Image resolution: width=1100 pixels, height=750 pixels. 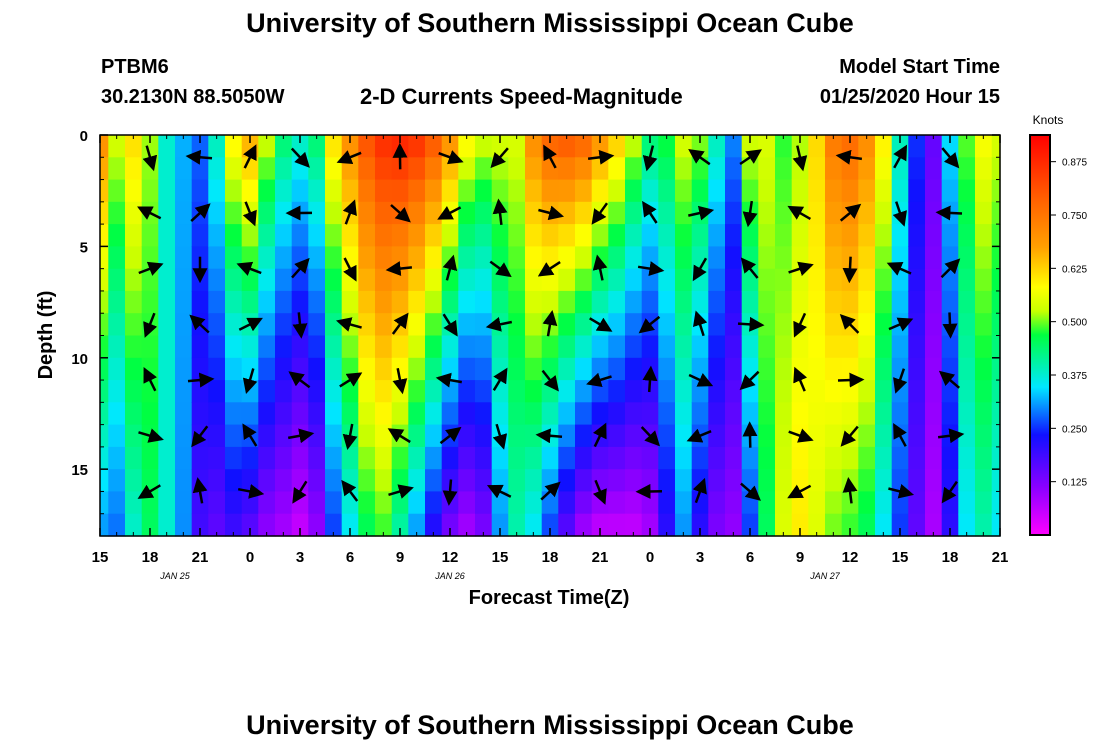 What do you see at coordinates (825, 576) in the screenshot?
I see `date-label: JAN 27` at bounding box center [825, 576].